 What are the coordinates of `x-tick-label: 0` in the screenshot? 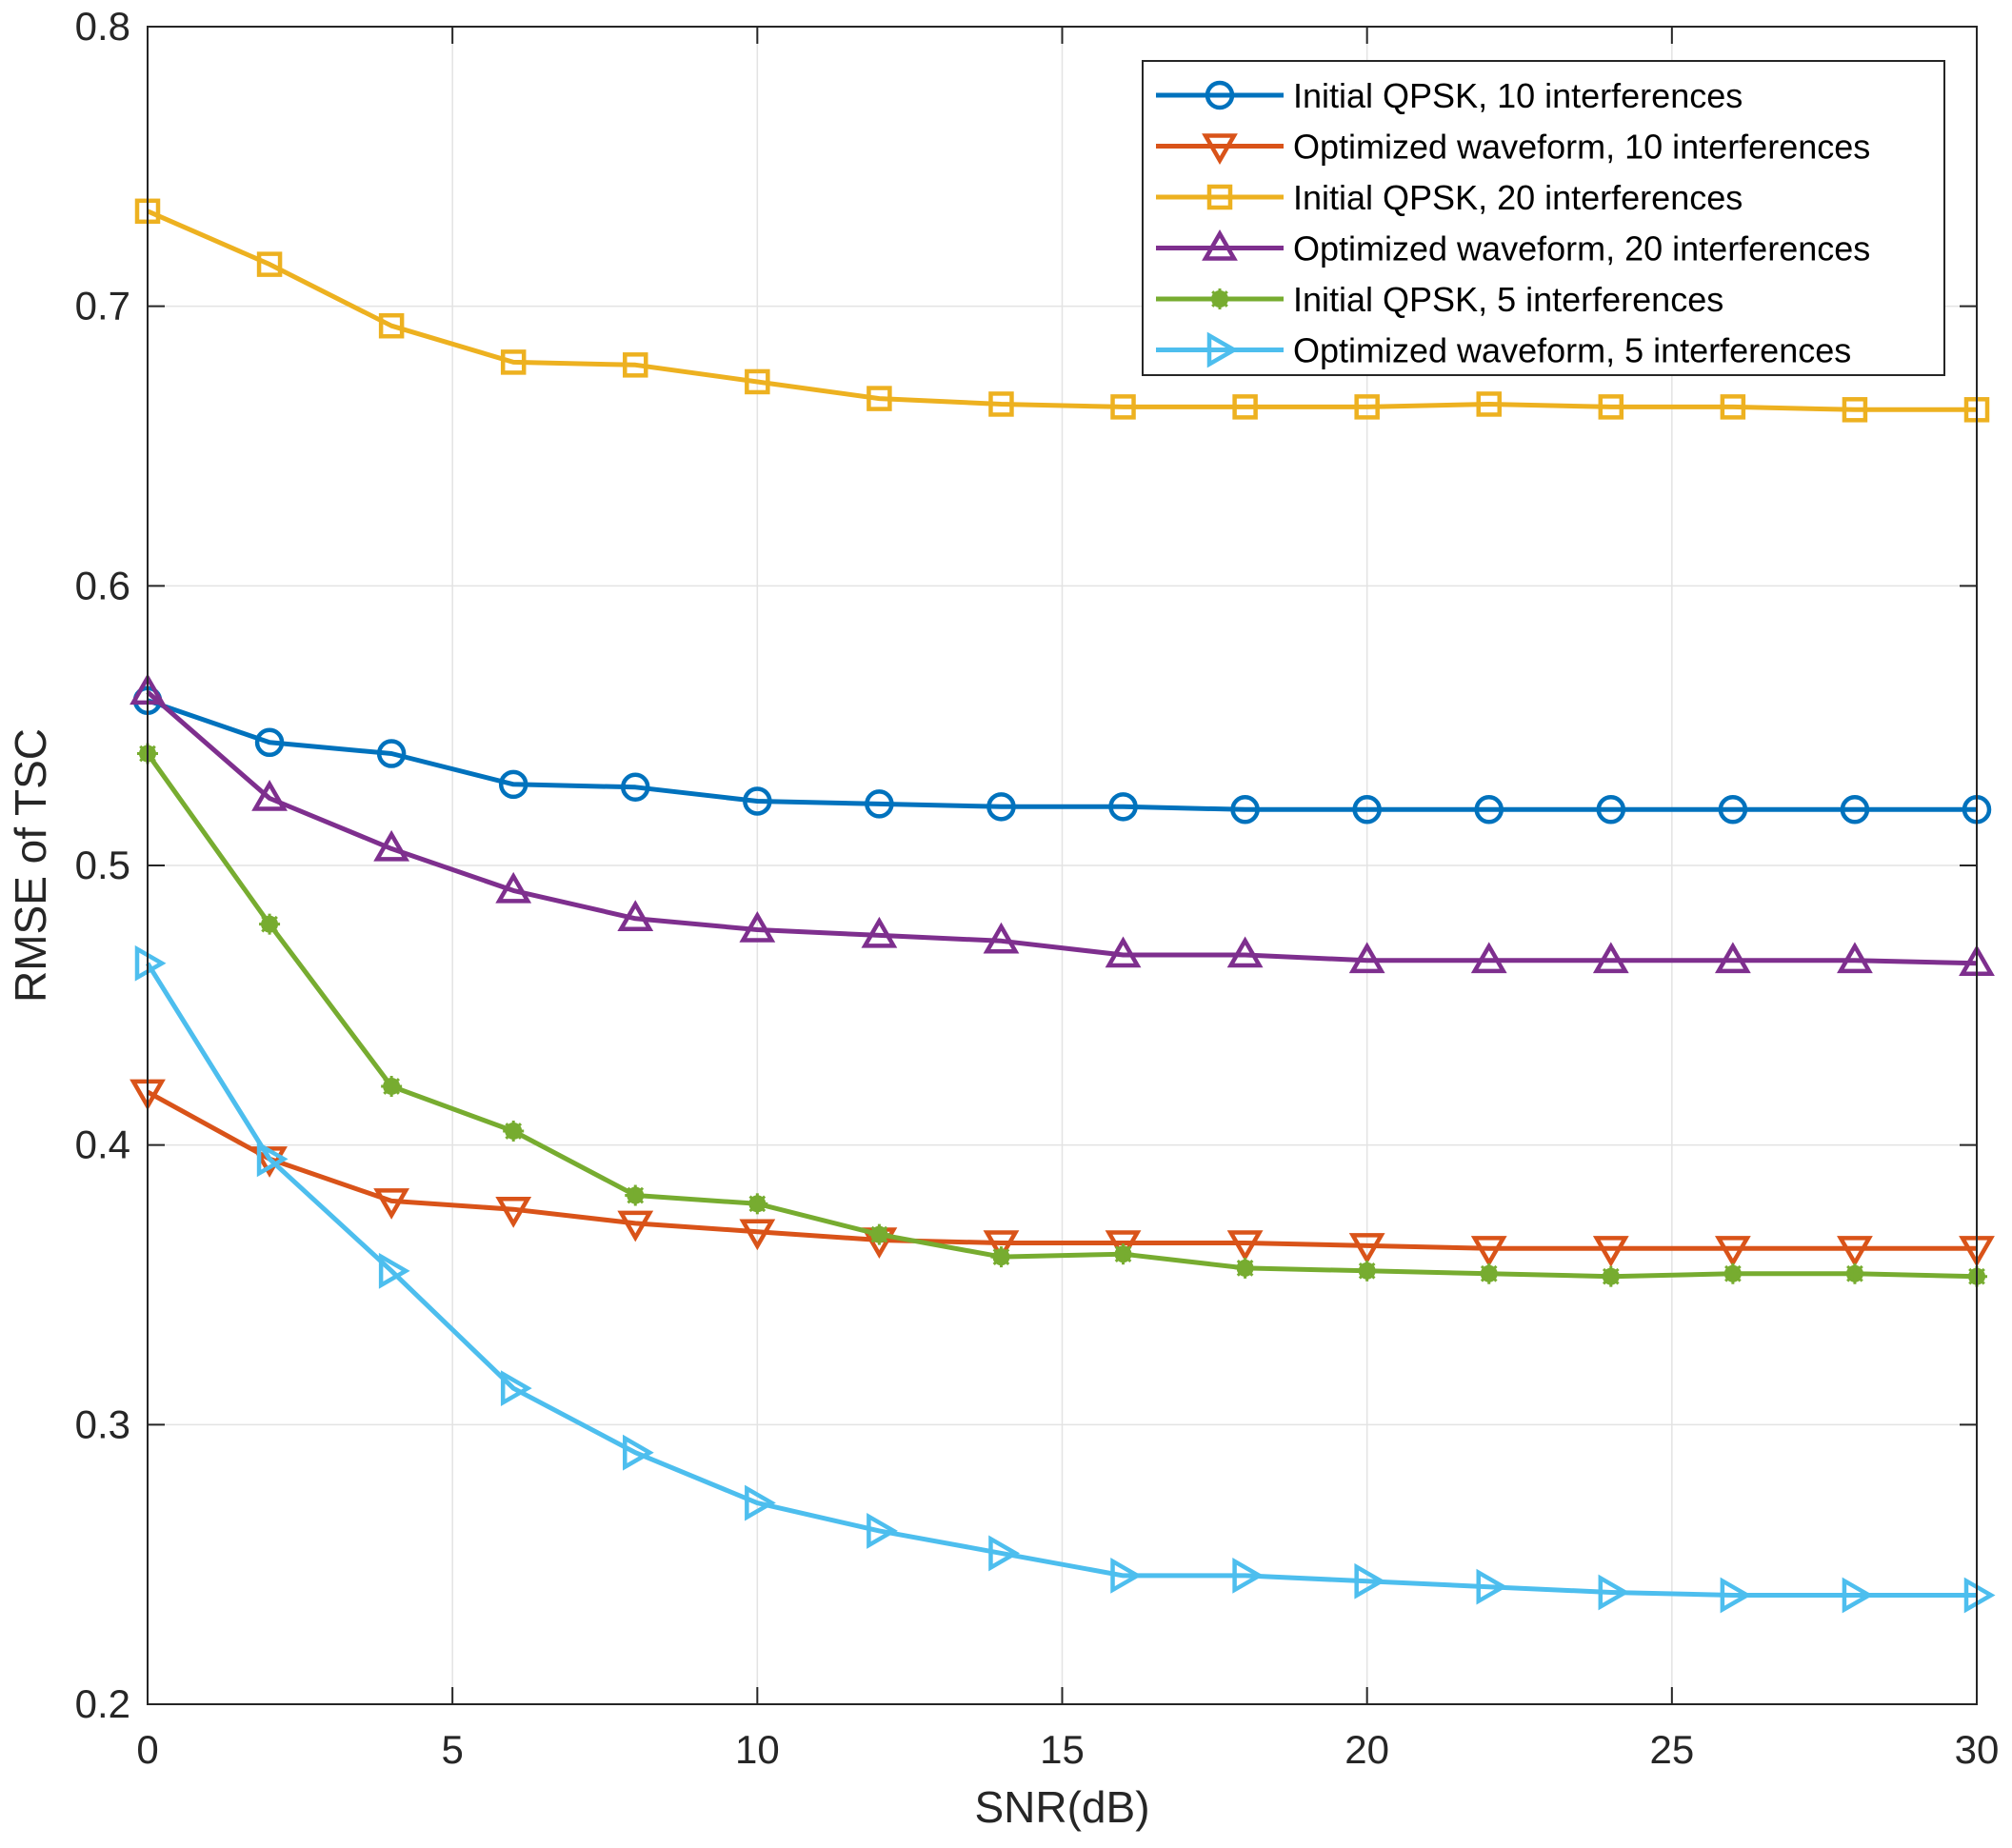 It's located at (147, 1749).